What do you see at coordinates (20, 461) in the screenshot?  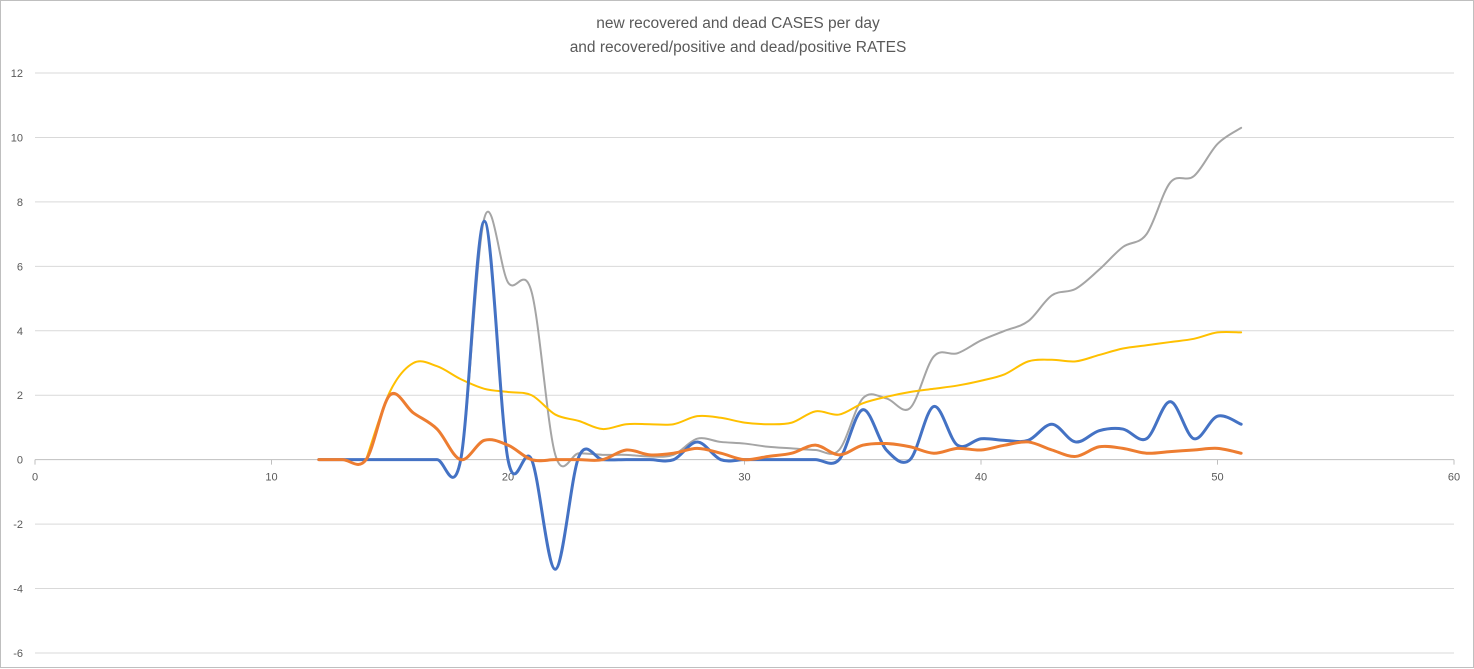 I see `y-tick-label: 0` at bounding box center [20, 461].